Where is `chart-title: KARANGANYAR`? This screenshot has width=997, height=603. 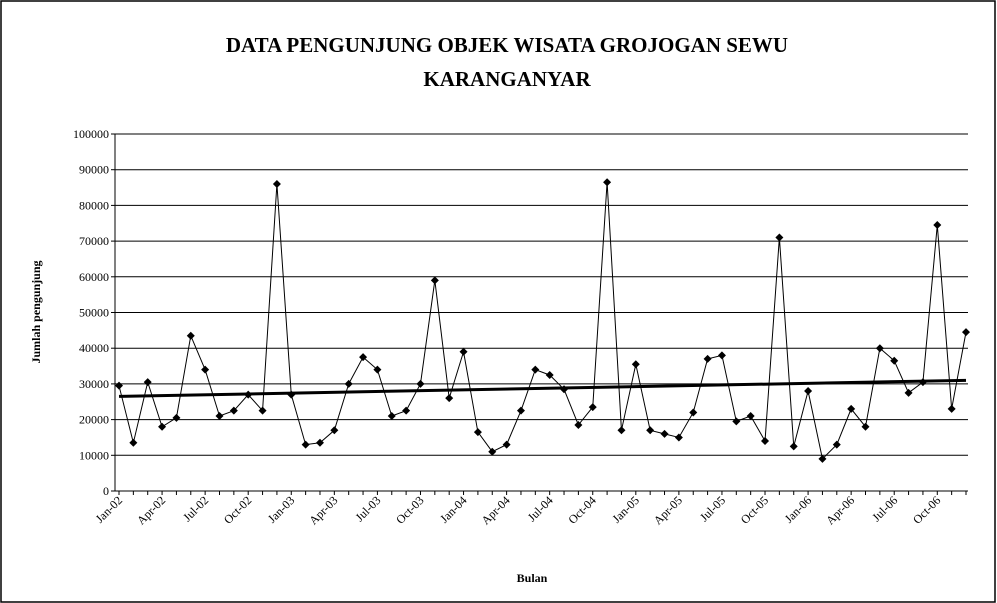
chart-title: KARANGANYAR is located at coordinates (507, 79).